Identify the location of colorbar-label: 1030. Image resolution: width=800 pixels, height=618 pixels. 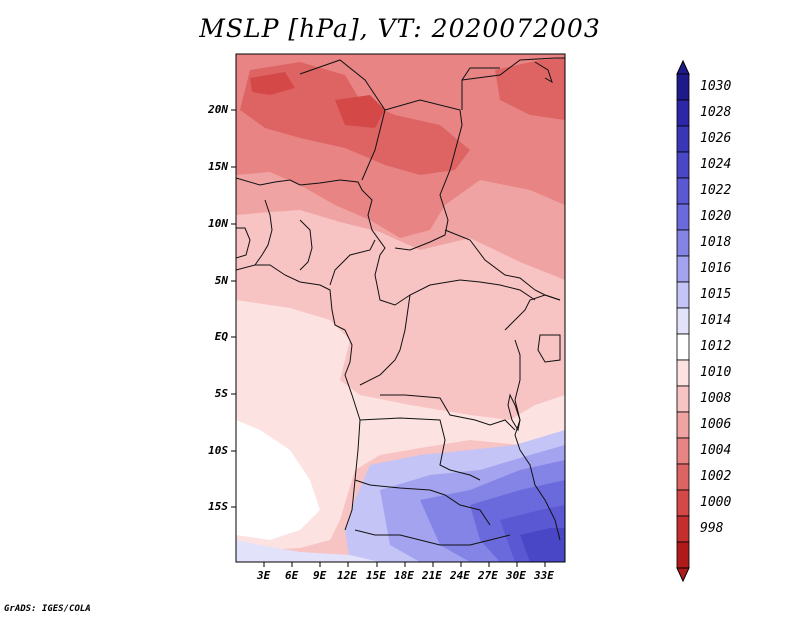
(716, 86).